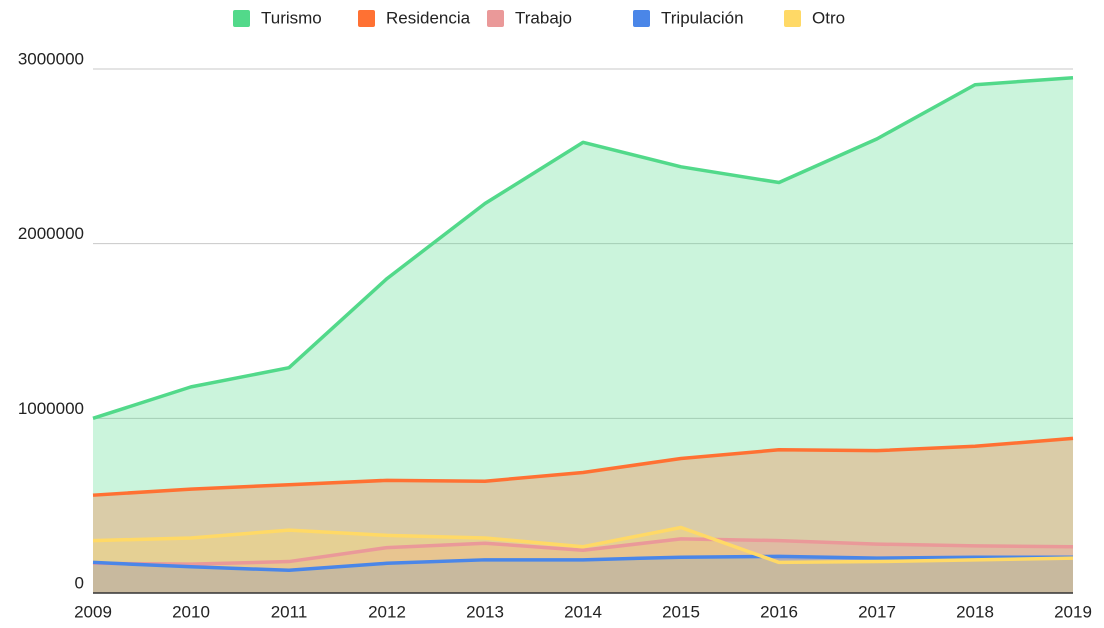  What do you see at coordinates (1073, 611) in the screenshot?
I see `x-tick-label: 2019` at bounding box center [1073, 611].